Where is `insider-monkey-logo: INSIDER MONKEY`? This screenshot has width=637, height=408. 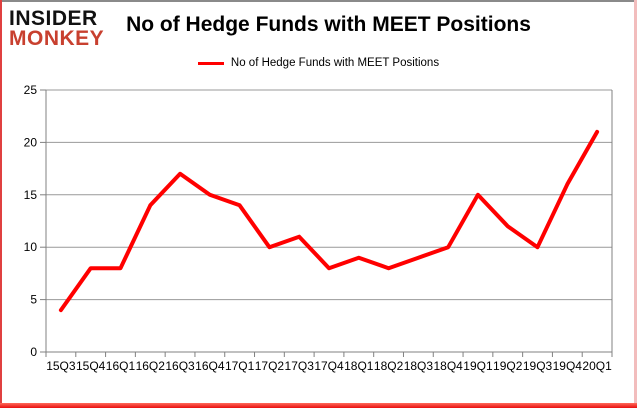
insider-monkey-logo: INSIDER MONKEY is located at coordinates (57, 28).